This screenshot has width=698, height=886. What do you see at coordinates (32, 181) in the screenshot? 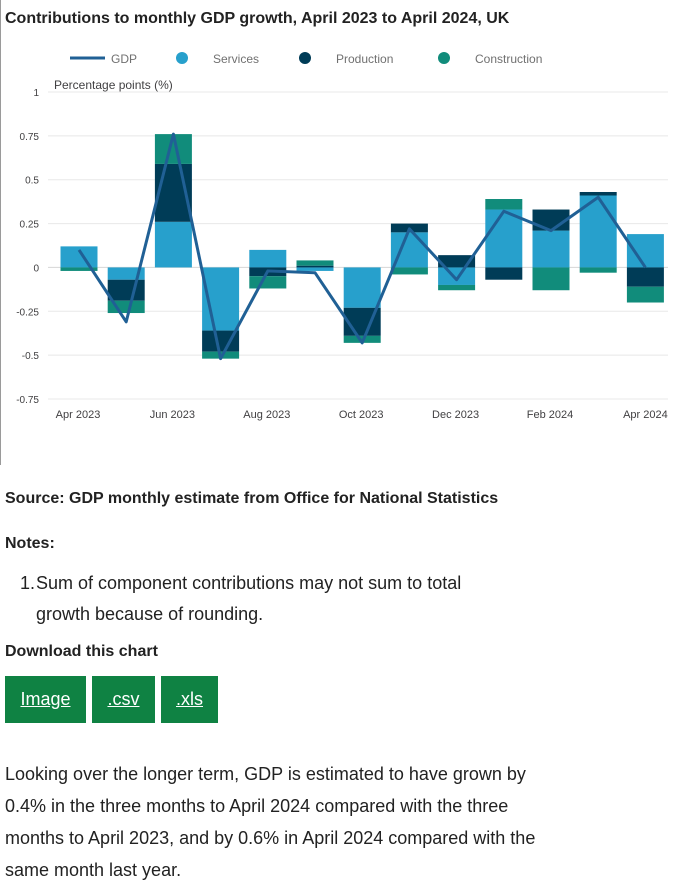
I see `y-tick-label: 0.5` at bounding box center [32, 181].